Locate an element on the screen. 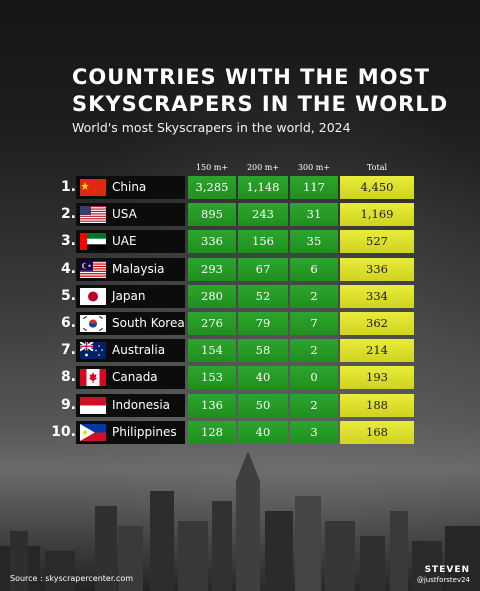 This screenshot has width=480, height=591. country-name: USA is located at coordinates (124, 214).